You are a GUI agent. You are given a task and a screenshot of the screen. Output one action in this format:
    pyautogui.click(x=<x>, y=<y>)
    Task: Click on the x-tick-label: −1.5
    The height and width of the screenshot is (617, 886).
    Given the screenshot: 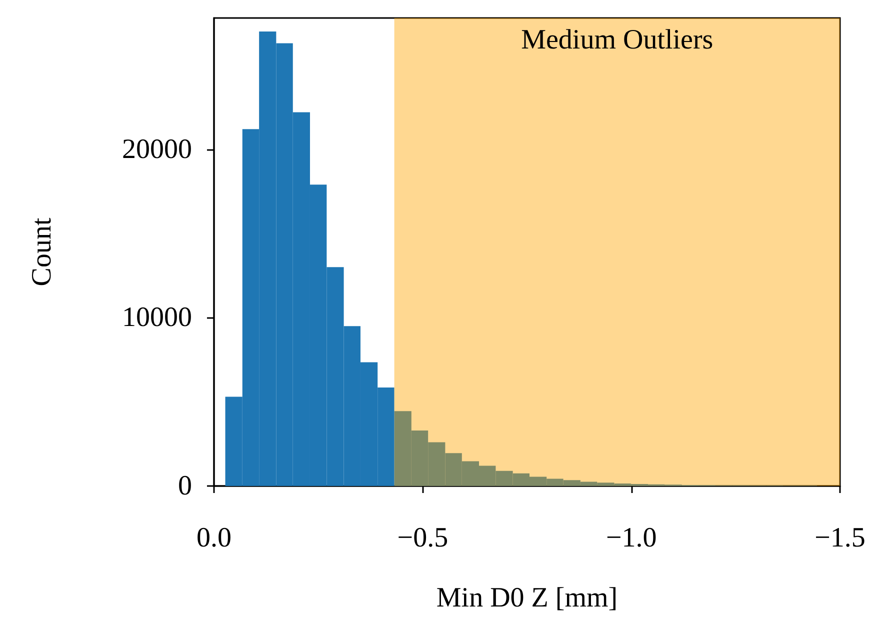 What is the action you would take?
    pyautogui.click(x=840, y=538)
    